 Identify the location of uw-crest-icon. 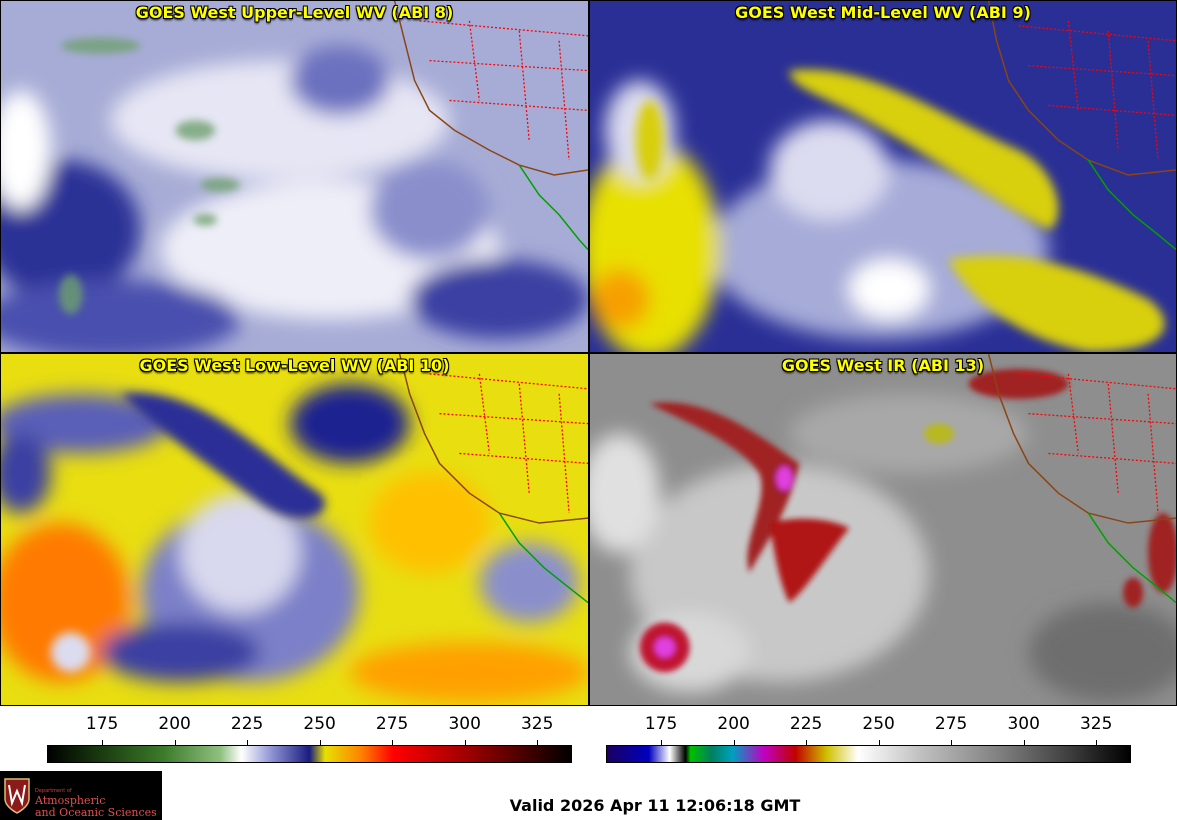
(17, 796).